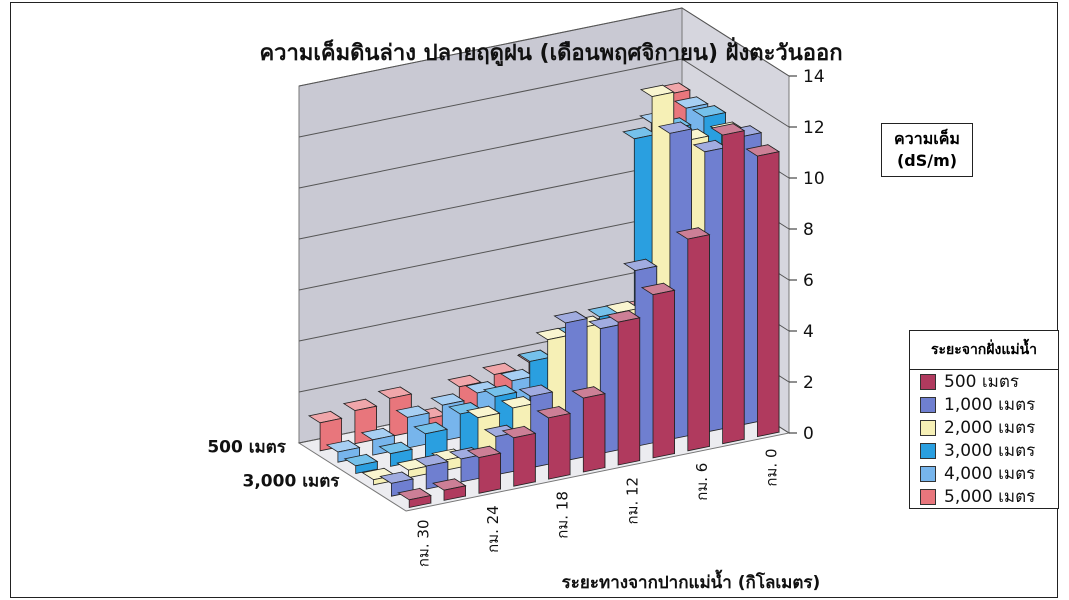 The width and height of the screenshot is (1069, 600). Describe the element at coordinates (984, 350) in the screenshot. I see `legend-title: ระยะจากฝั่งแม่น้ำ` at that location.